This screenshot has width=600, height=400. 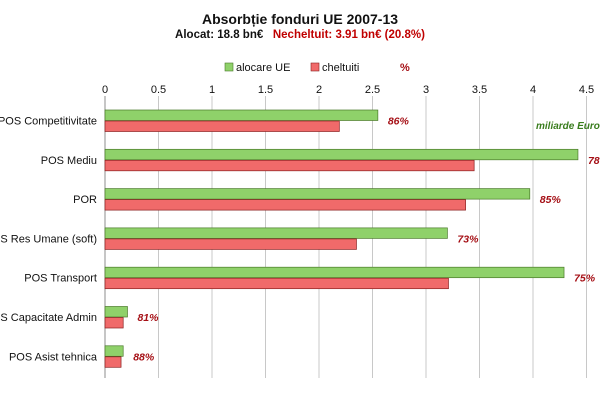 I want to click on x-tick-label: 1.5, so click(x=265, y=90).